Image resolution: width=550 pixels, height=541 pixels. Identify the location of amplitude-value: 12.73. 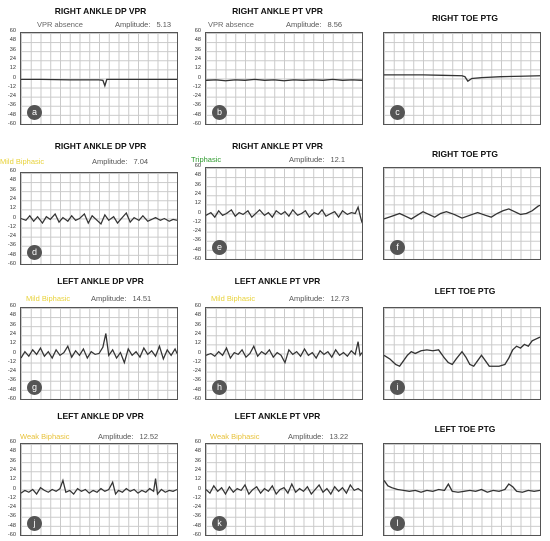
(340, 298).